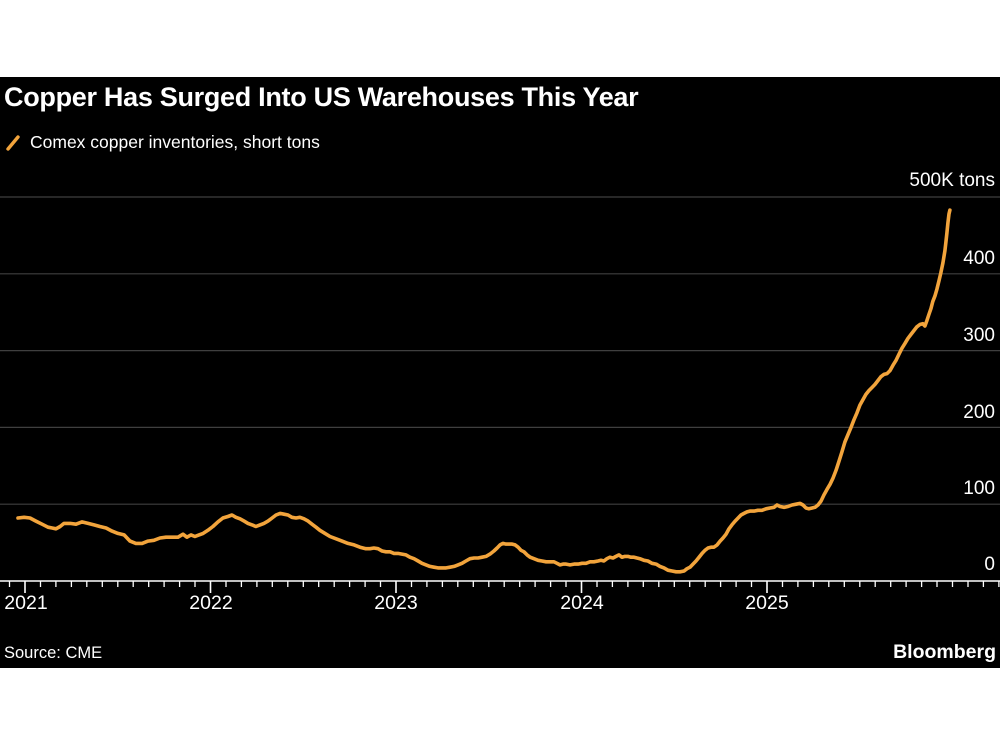 This screenshot has height=750, width=1000. Describe the element at coordinates (952, 180) in the screenshot. I see `y-axis-label: 500K tons` at that location.